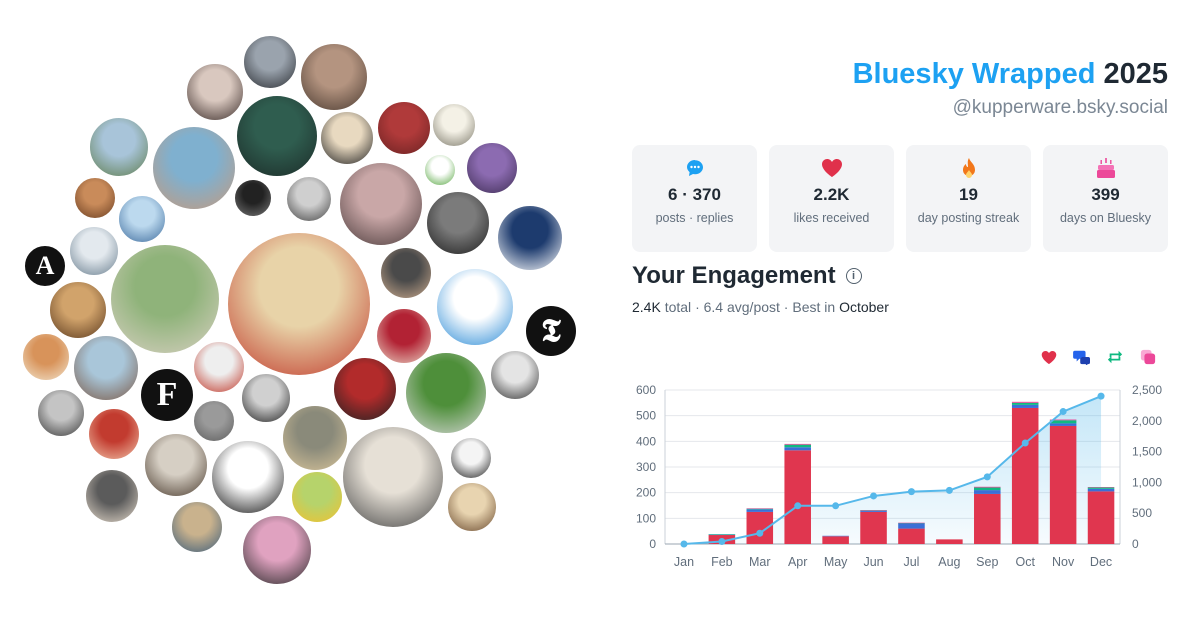  I want to click on avatar-woman-flag, so click(404, 336).